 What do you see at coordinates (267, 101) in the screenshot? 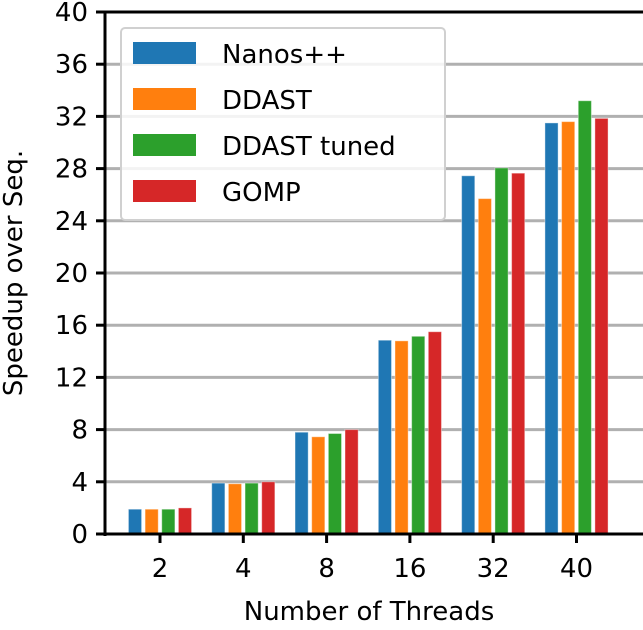
I see `legend-label: DDAST` at bounding box center [267, 101].